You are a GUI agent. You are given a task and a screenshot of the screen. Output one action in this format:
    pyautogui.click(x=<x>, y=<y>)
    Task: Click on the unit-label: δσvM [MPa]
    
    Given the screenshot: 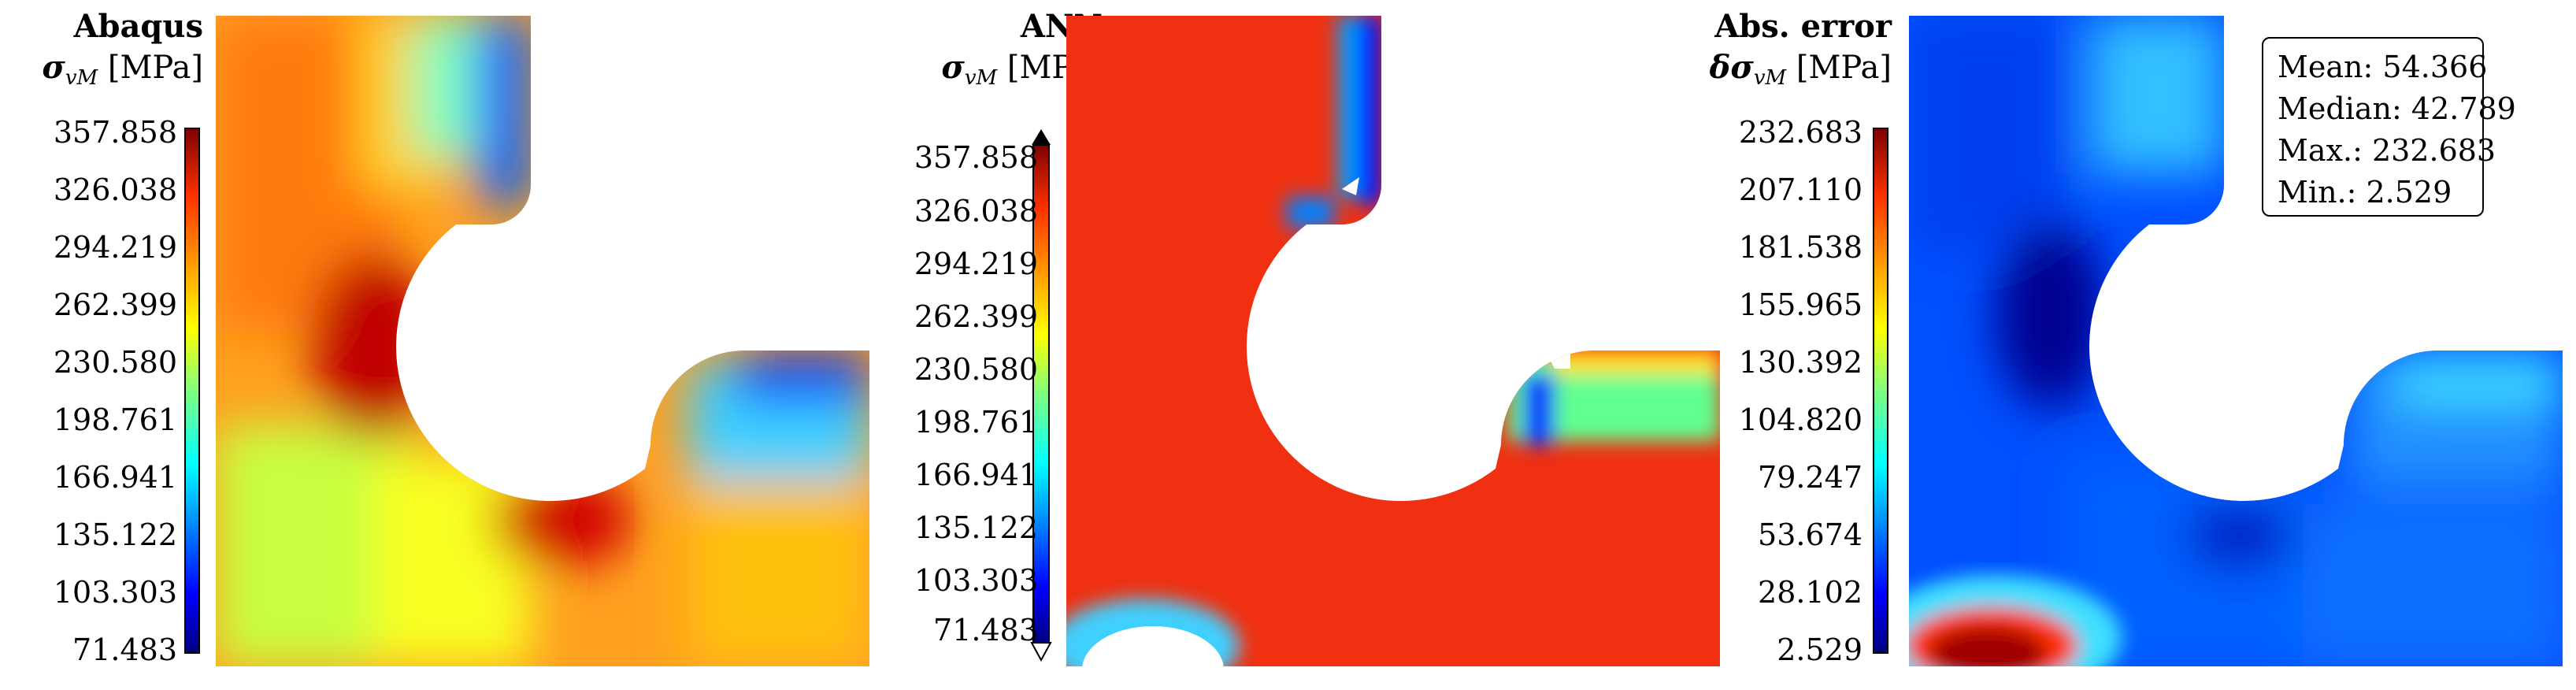 What is the action you would take?
    pyautogui.click(x=1801, y=69)
    